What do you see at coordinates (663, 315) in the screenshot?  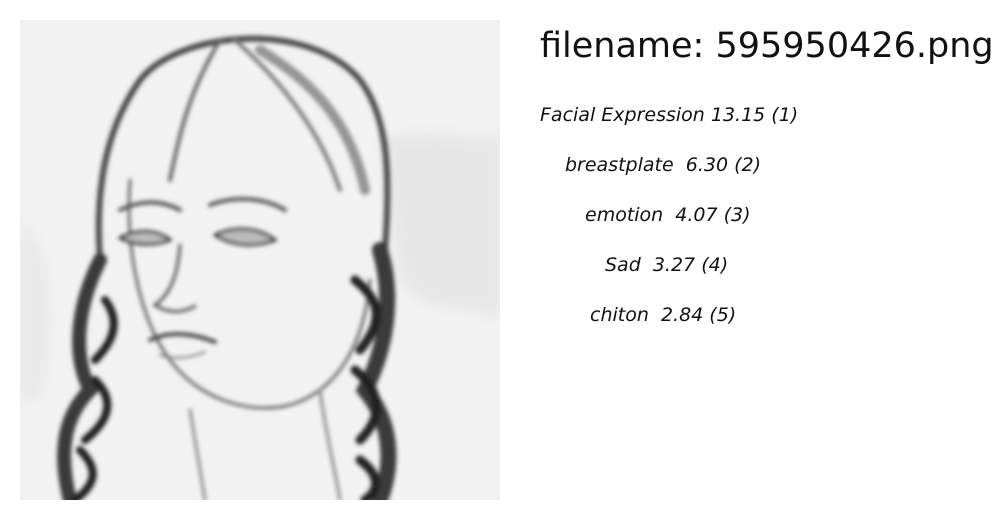 I see `tag-label-5: chiton 2.84 (5)` at bounding box center [663, 315].